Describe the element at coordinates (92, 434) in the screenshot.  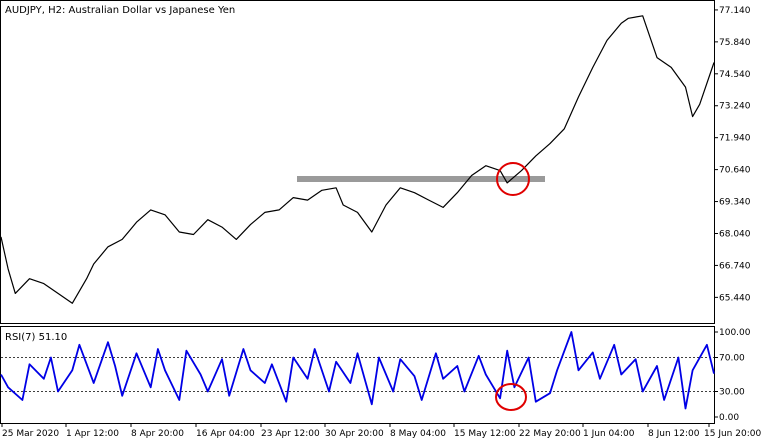
I see `time-tick-label: 1 Apr 12:00` at that location.